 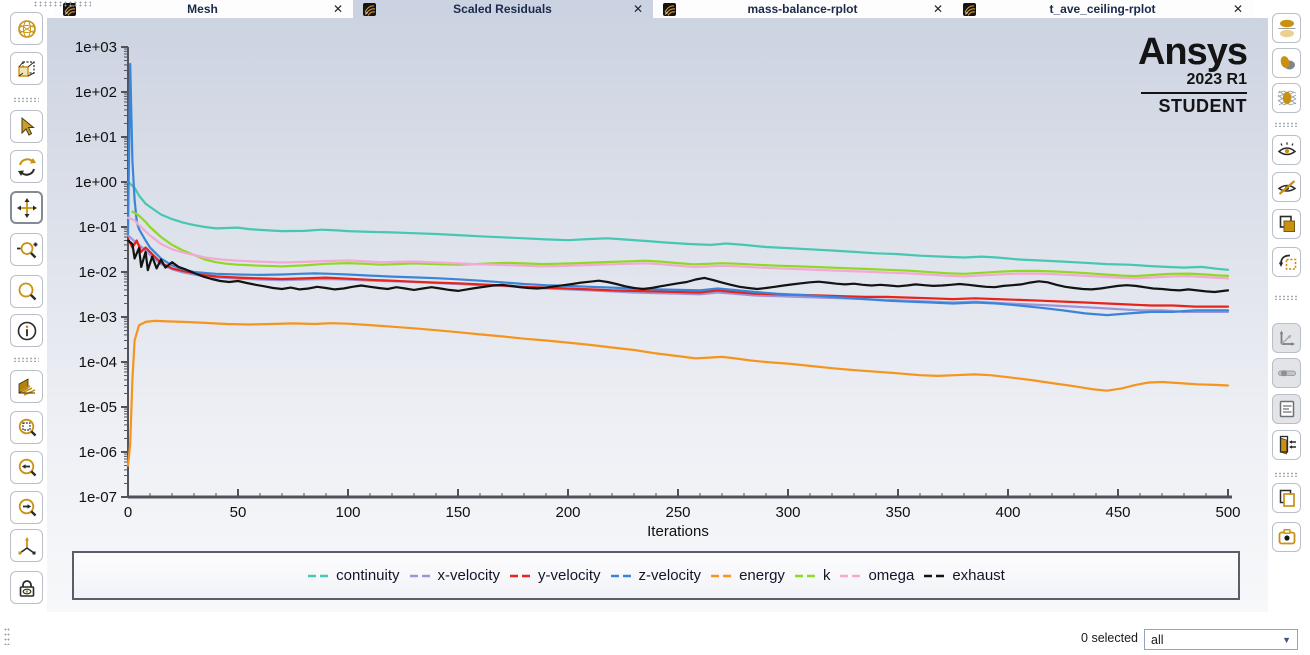 What do you see at coordinates (503, 9) in the screenshot?
I see `tab-scaled-residuals: F Scaled Residuals ✕` at bounding box center [503, 9].